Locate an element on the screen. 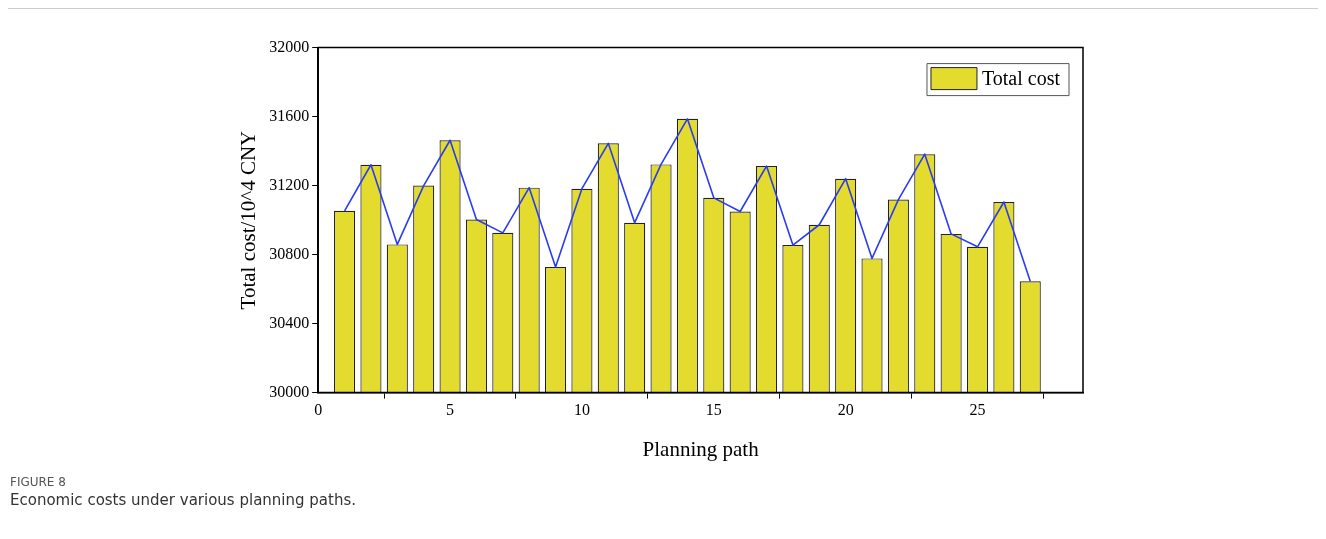 The height and width of the screenshot is (539, 1326). y-axis-title: Total cost/10^4 CNY is located at coordinates (248, 220).